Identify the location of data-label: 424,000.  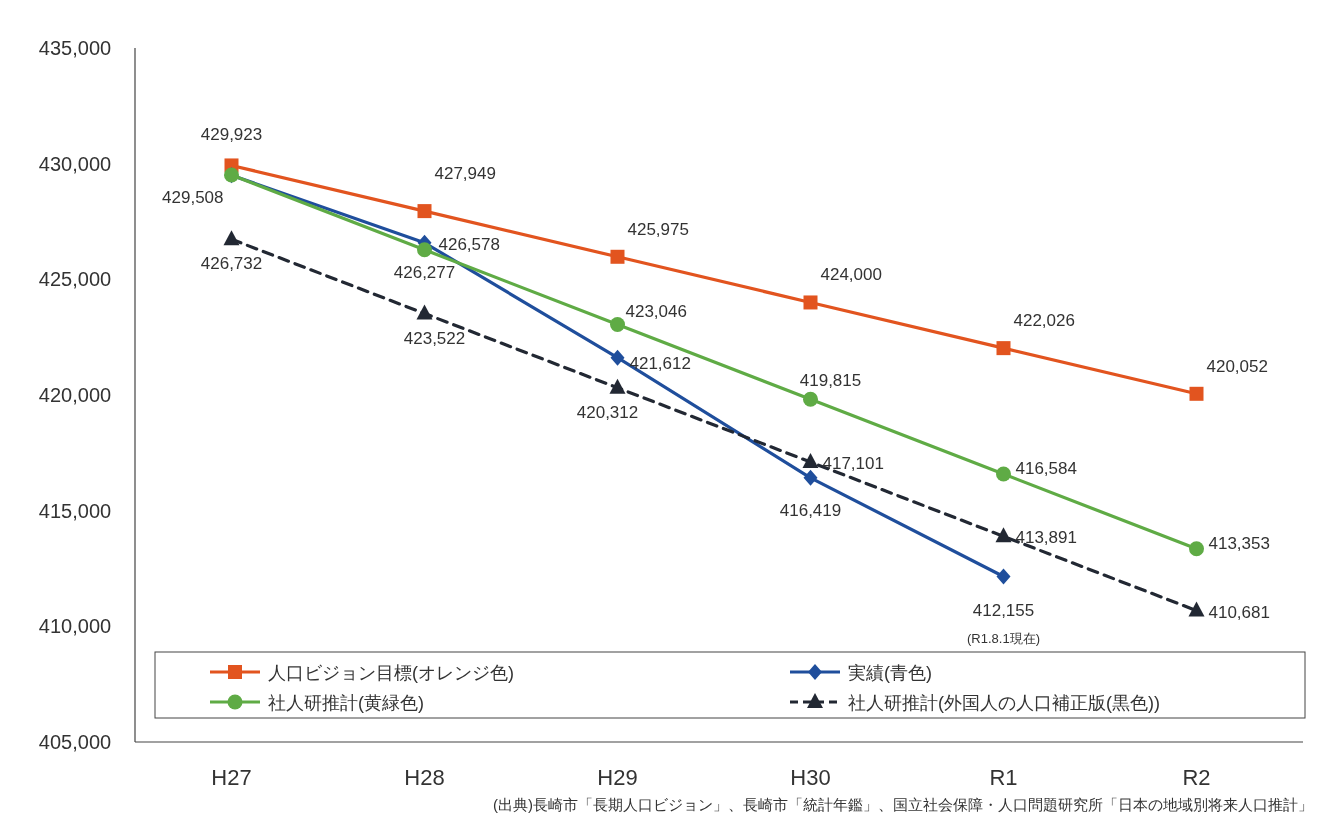
(851, 275).